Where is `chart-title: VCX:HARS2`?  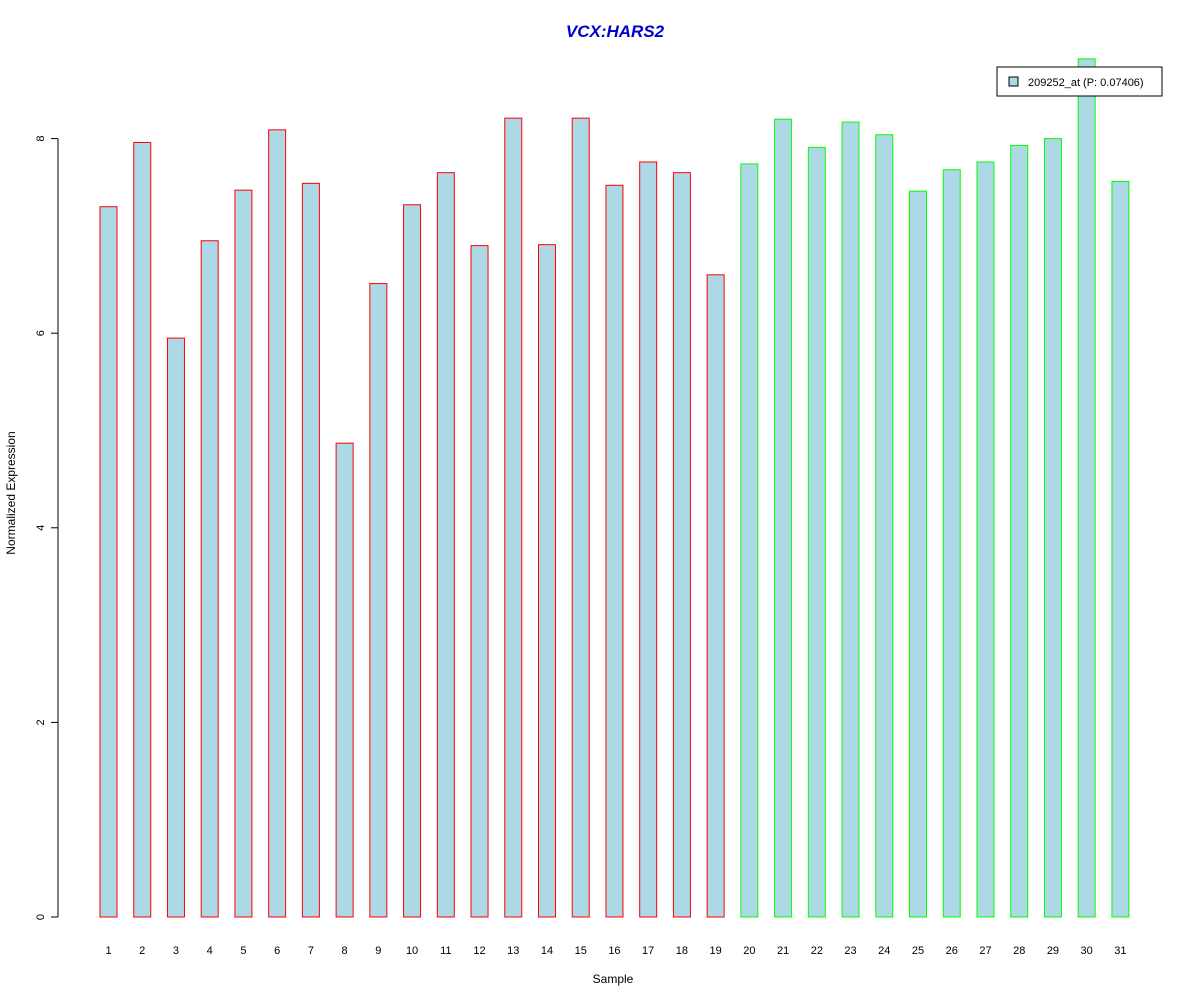 chart-title: VCX:HARS2 is located at coordinates (615, 31).